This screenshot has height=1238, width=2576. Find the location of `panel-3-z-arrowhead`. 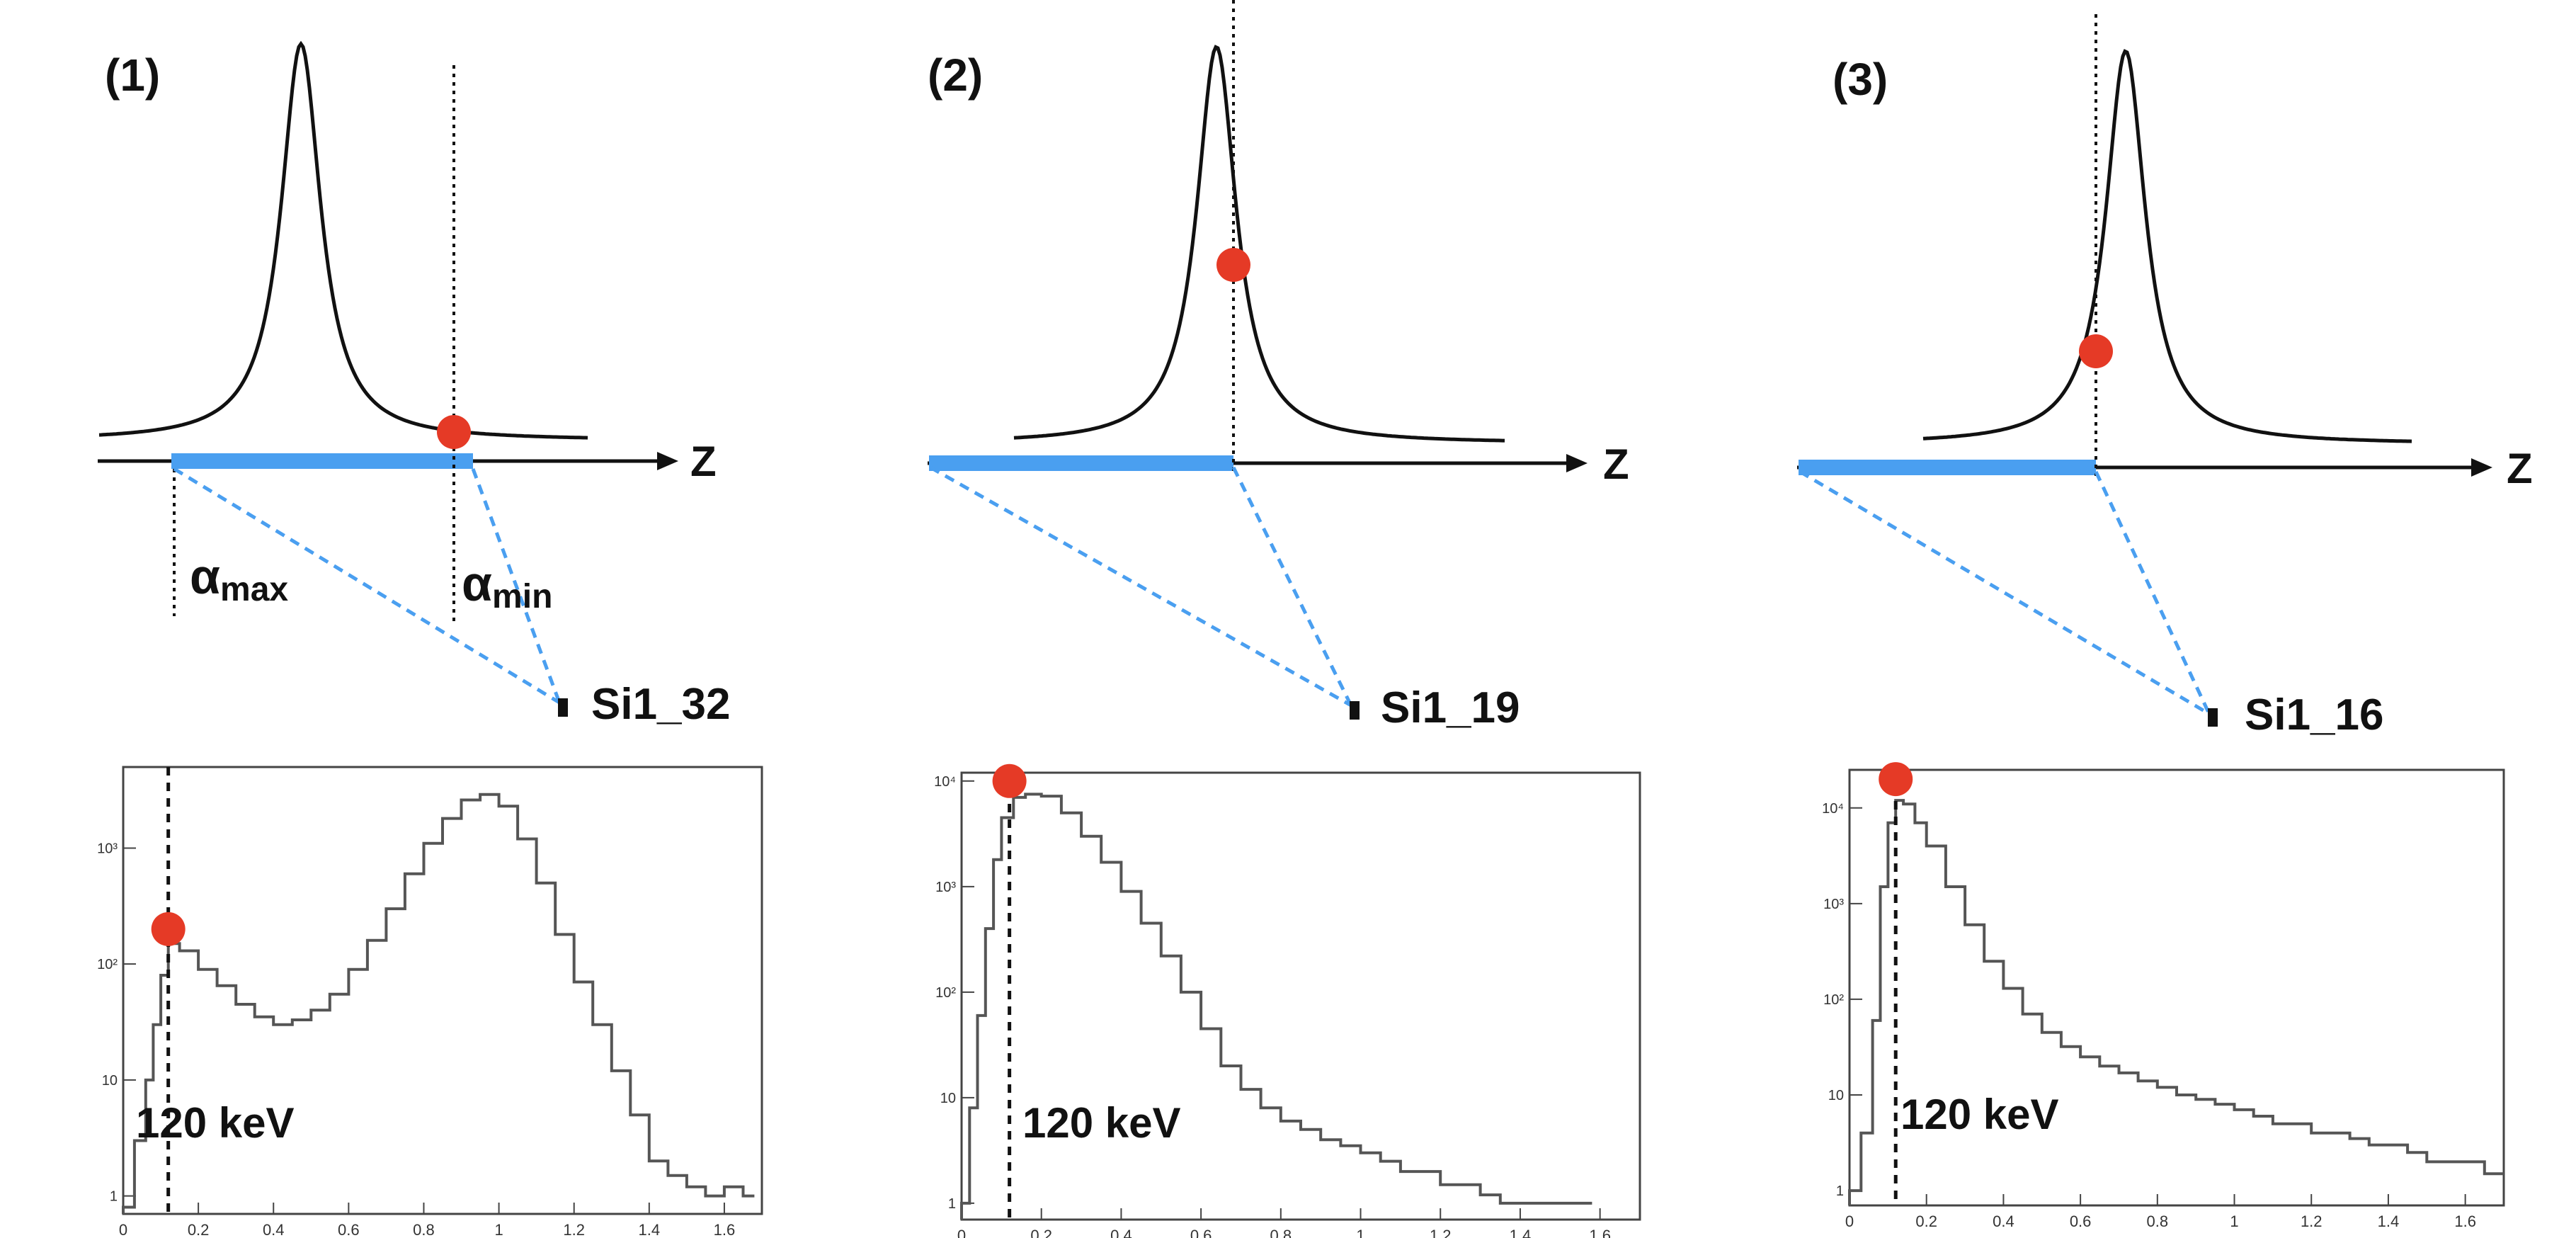

panel-3-z-arrowhead is located at coordinates (2481, 467).